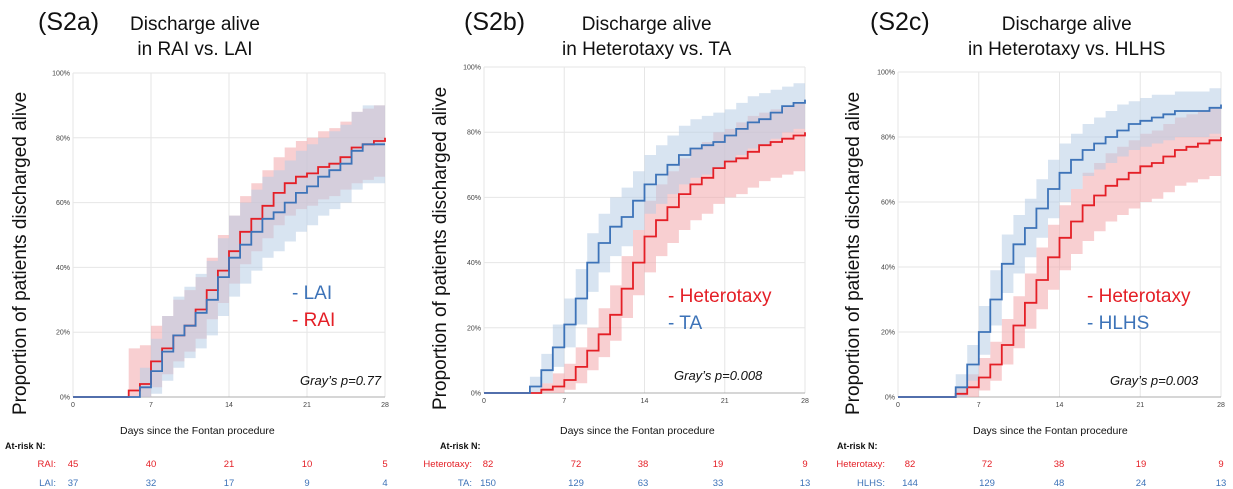 Image resolution: width=1233 pixels, height=489 pixels. Describe the element at coordinates (229, 464) in the screenshot. I see `at-risk-value: 21` at that location.